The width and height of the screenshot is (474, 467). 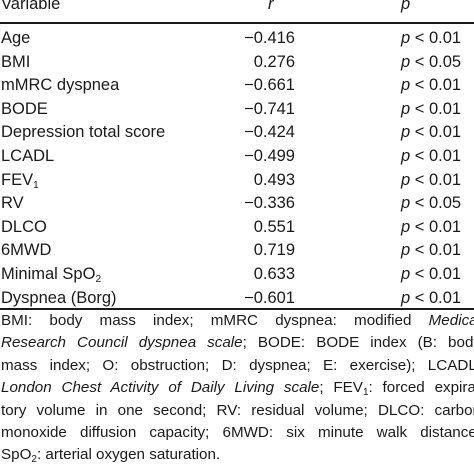 I want to click on cell-variable: Age, so click(x=16, y=38).